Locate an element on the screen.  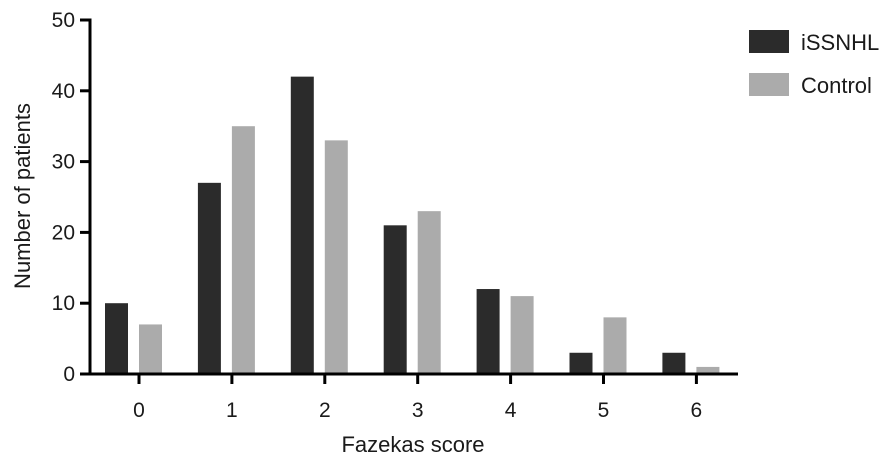
legend-swatch-issnhl is located at coordinates (769, 41).